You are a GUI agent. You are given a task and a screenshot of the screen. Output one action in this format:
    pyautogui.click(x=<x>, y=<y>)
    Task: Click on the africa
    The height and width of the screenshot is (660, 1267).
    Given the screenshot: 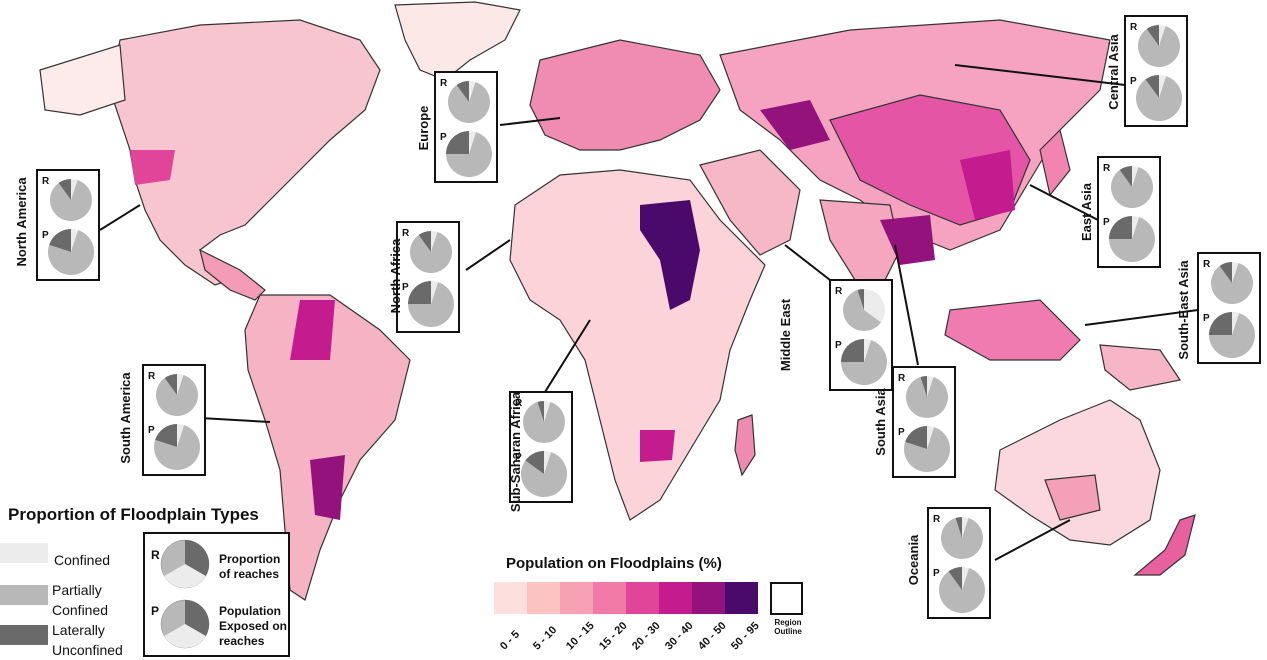 What is the action you would take?
    pyautogui.click(x=637, y=345)
    